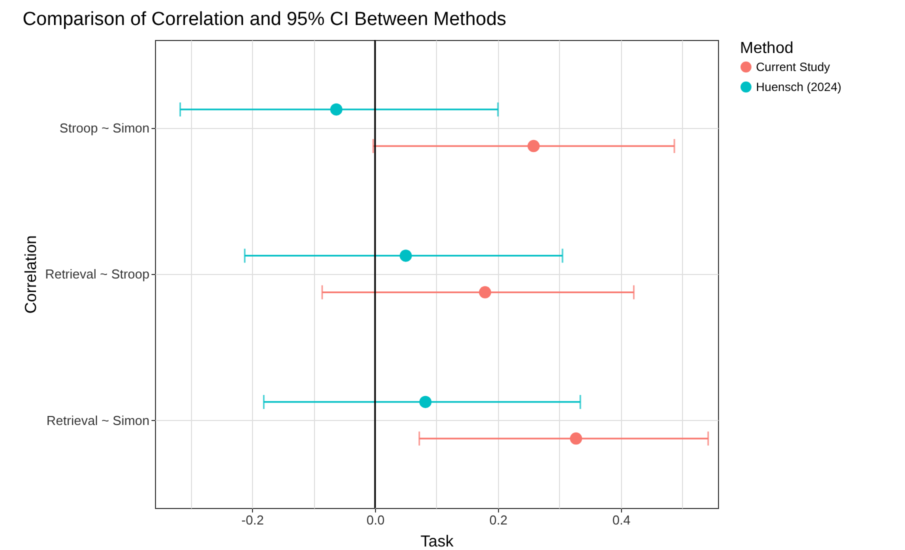 The image size is (905, 550). I want to click on x-axis-title: Task, so click(437, 542).